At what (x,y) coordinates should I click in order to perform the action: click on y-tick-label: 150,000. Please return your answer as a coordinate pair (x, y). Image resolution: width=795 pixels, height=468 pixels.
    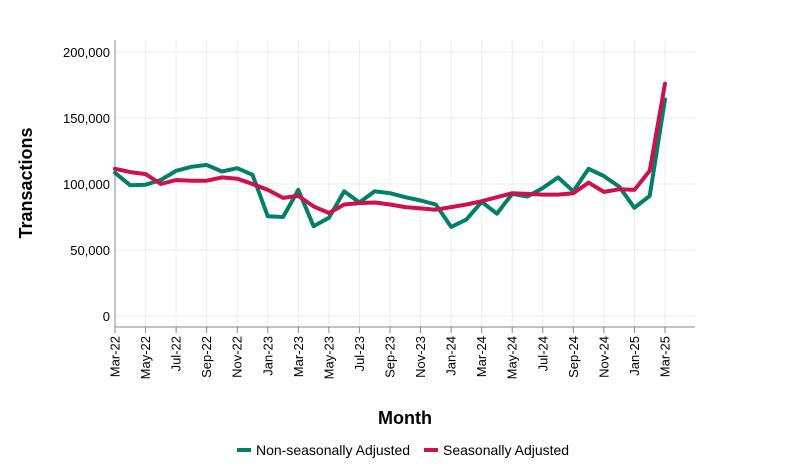
    Looking at the image, I should click on (86, 118).